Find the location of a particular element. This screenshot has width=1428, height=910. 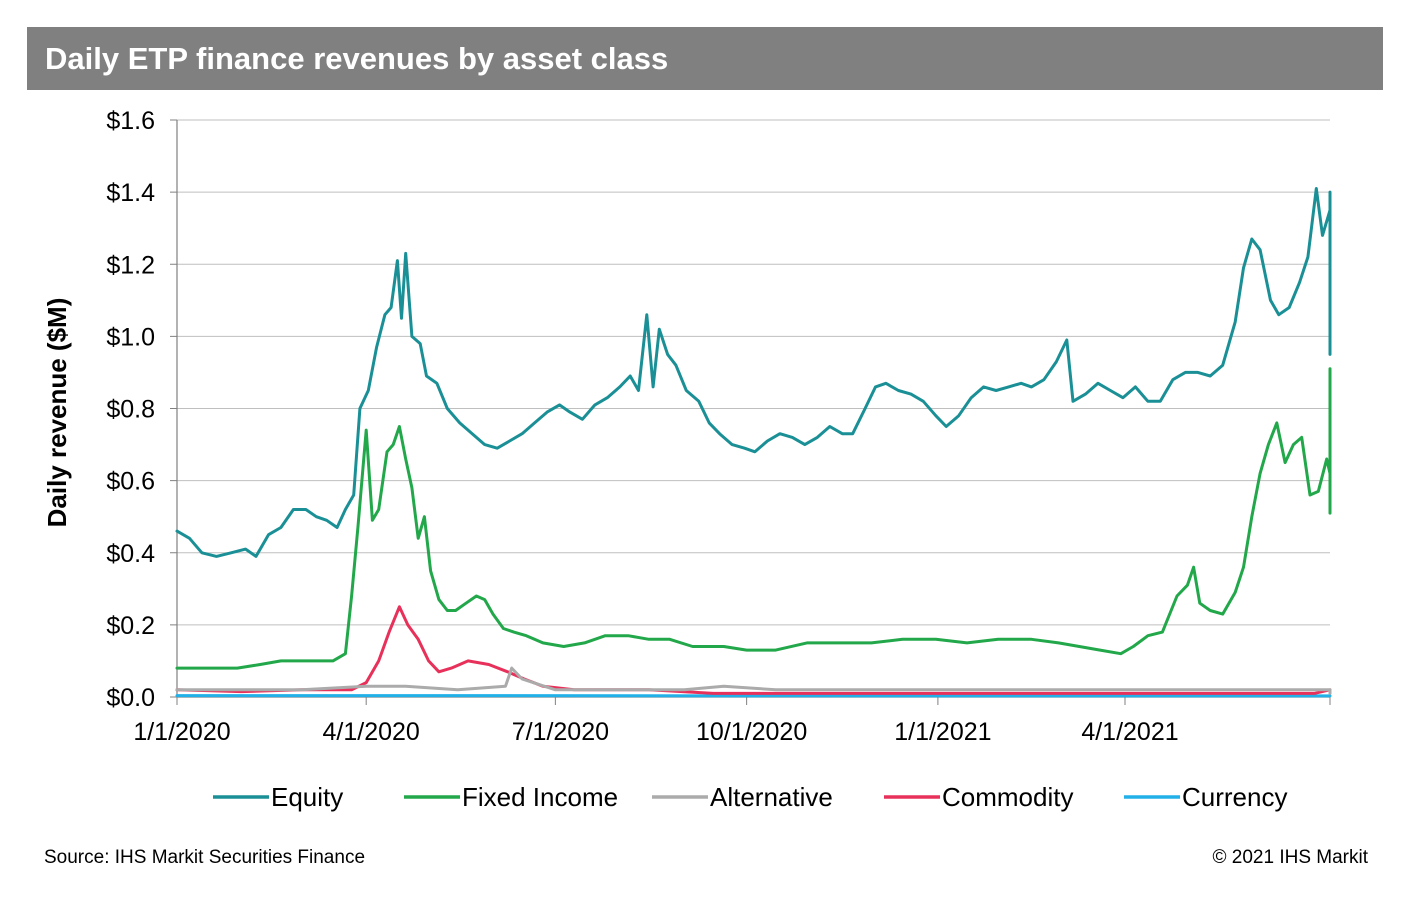

y-tick-label: $0.2 is located at coordinates (130, 626).